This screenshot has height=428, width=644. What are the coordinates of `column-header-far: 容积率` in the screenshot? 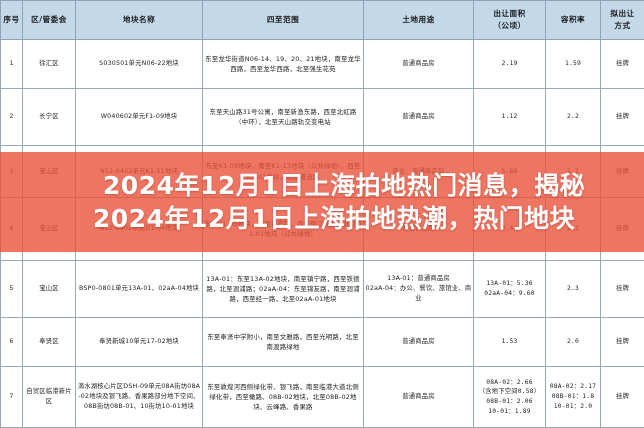 It's located at (573, 20).